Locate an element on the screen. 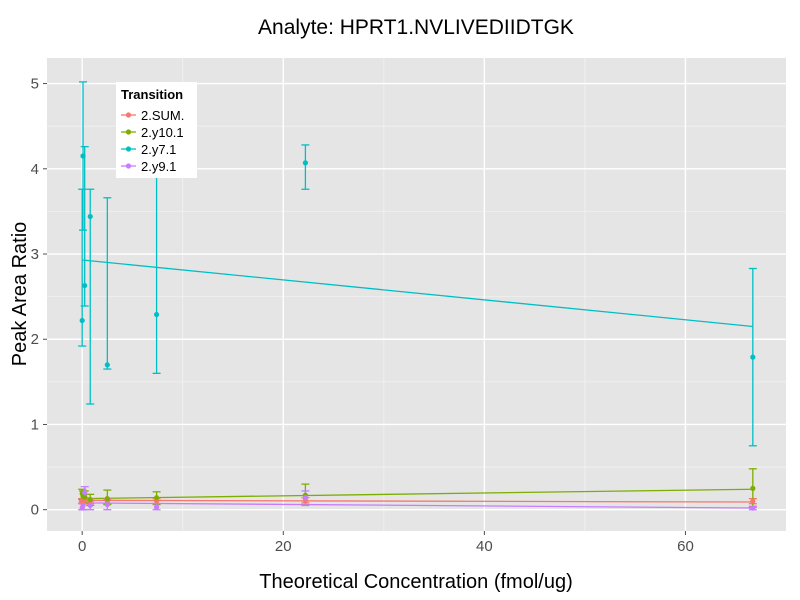 The height and width of the screenshot is (600, 800). legend-label: 2.y9.1 is located at coordinates (158, 166).